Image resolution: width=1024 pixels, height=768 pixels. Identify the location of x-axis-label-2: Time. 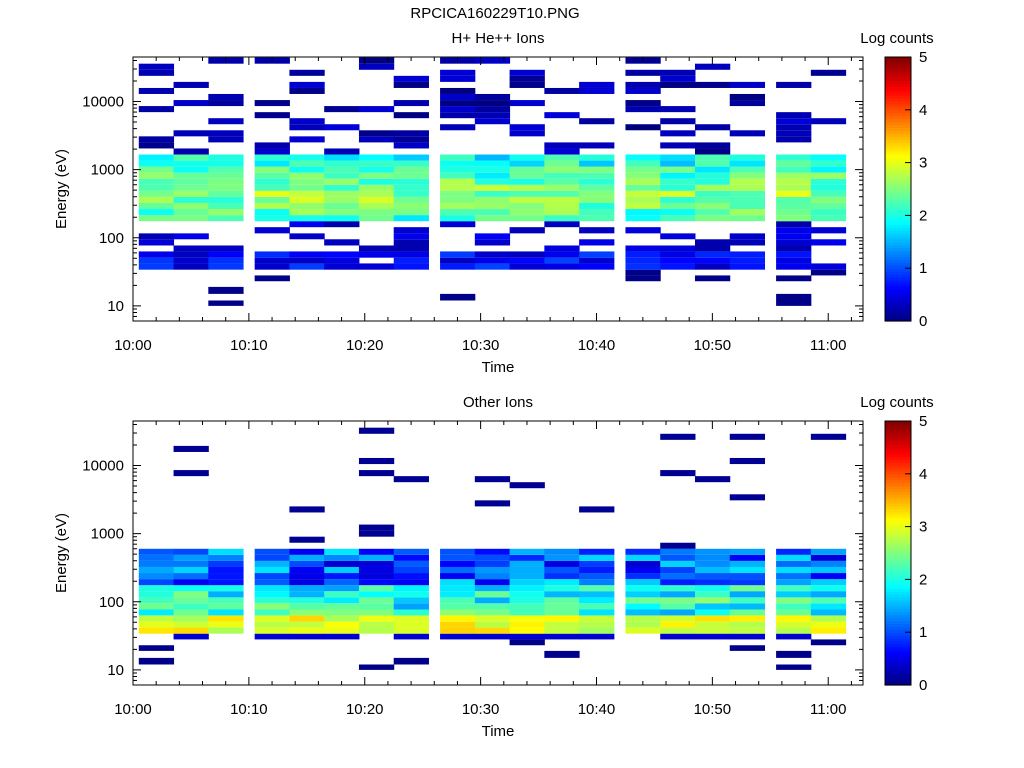
(498, 731).